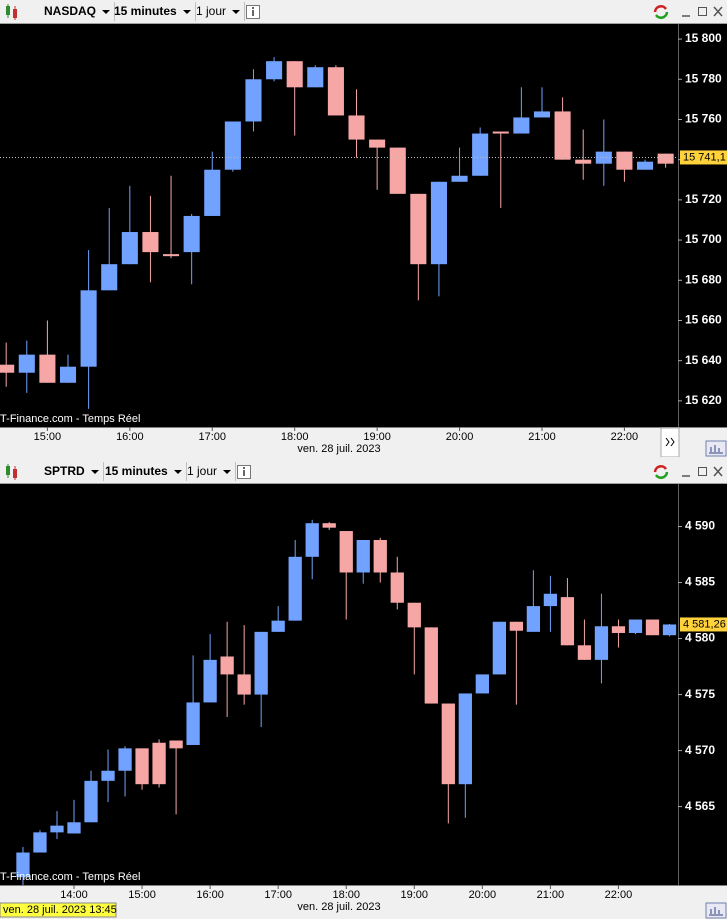 The image size is (727, 919). I want to click on price-label: 4 581,26, so click(704, 624).